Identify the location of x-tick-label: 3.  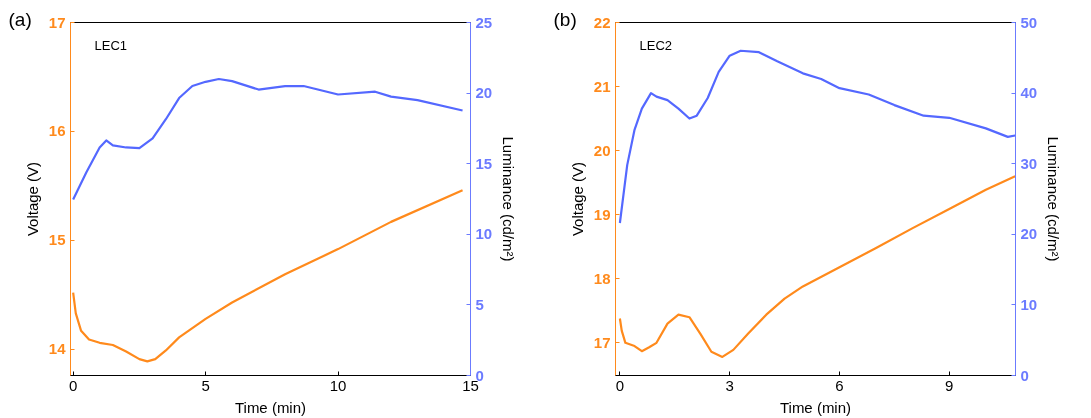
(729, 385).